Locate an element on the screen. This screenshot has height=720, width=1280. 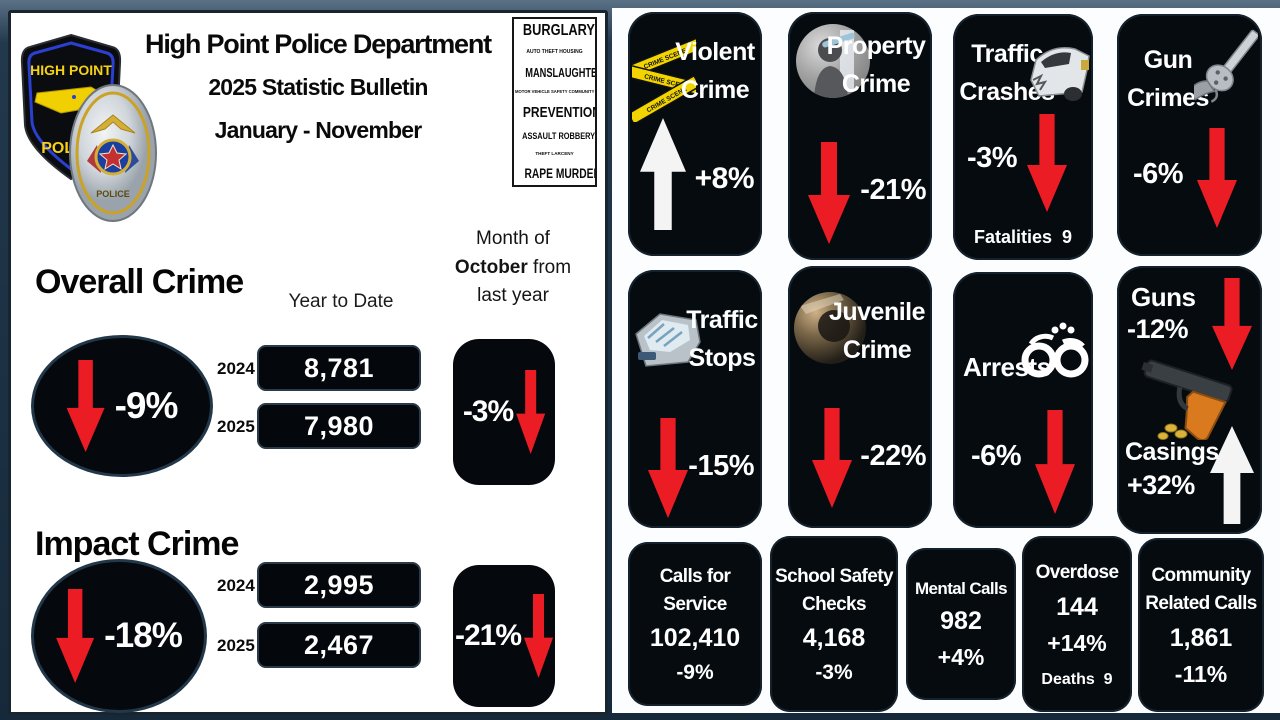
crime-scene-tape-icon: CRIME SCENE CRIME SCENE CRIME SCENE is located at coordinates (664, 80).